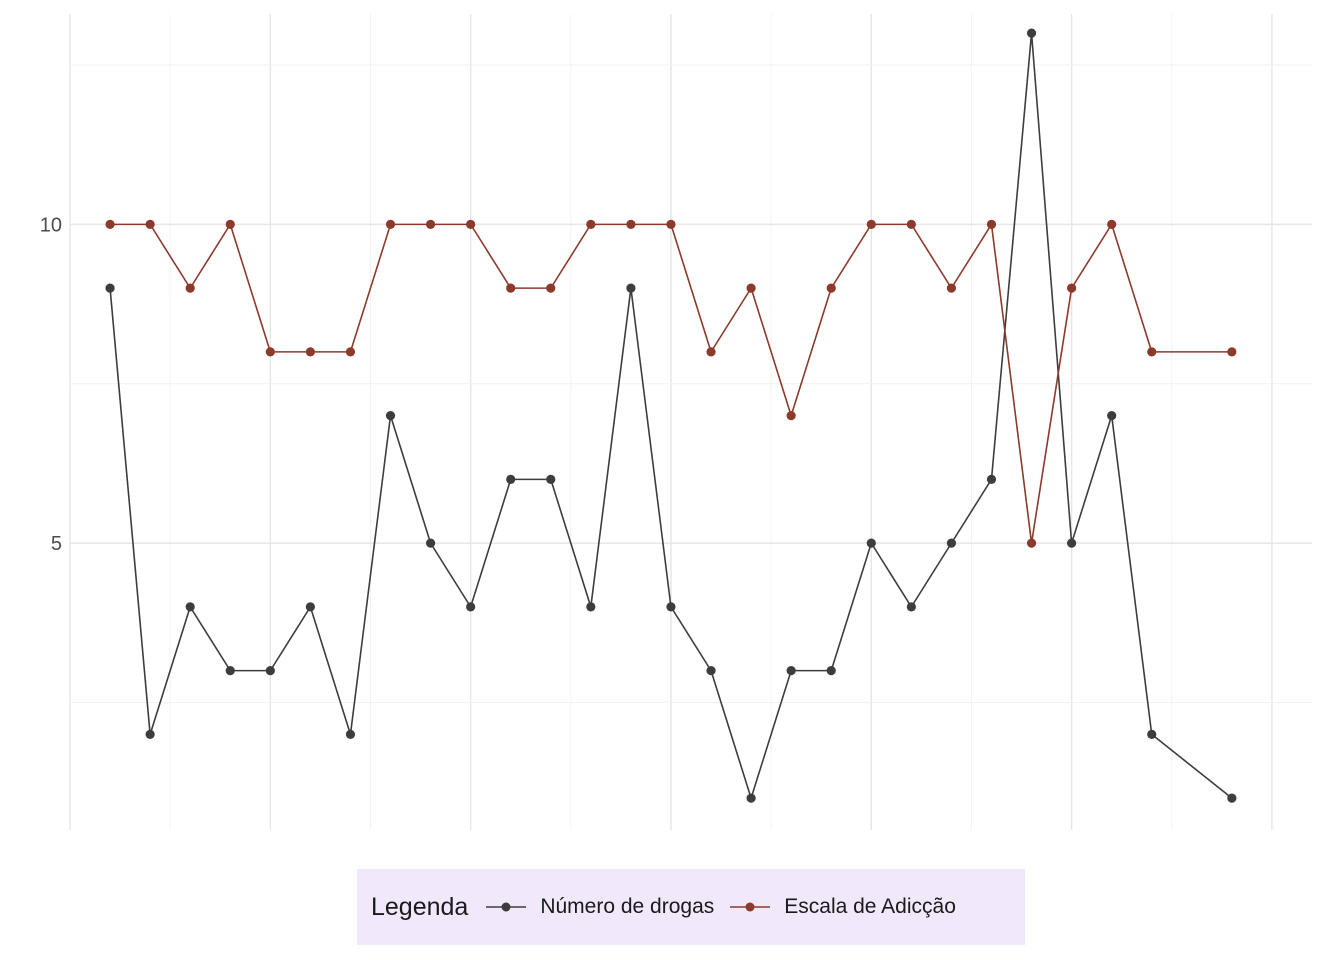  Describe the element at coordinates (750, 907) in the screenshot. I see `legend-key-escala-de-adiccao` at that location.